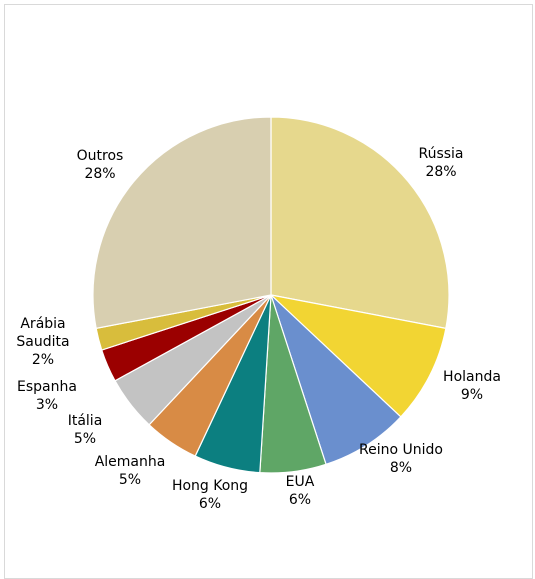  Describe the element at coordinates (401, 459) in the screenshot. I see `slice-label-2: Reino Unido 8%` at that location.